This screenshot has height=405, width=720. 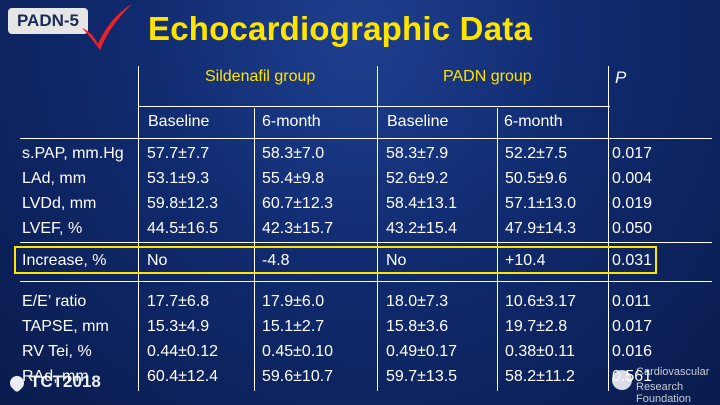 I want to click on cell-sildenafil-6month: 17.9±6.0, so click(x=293, y=301).